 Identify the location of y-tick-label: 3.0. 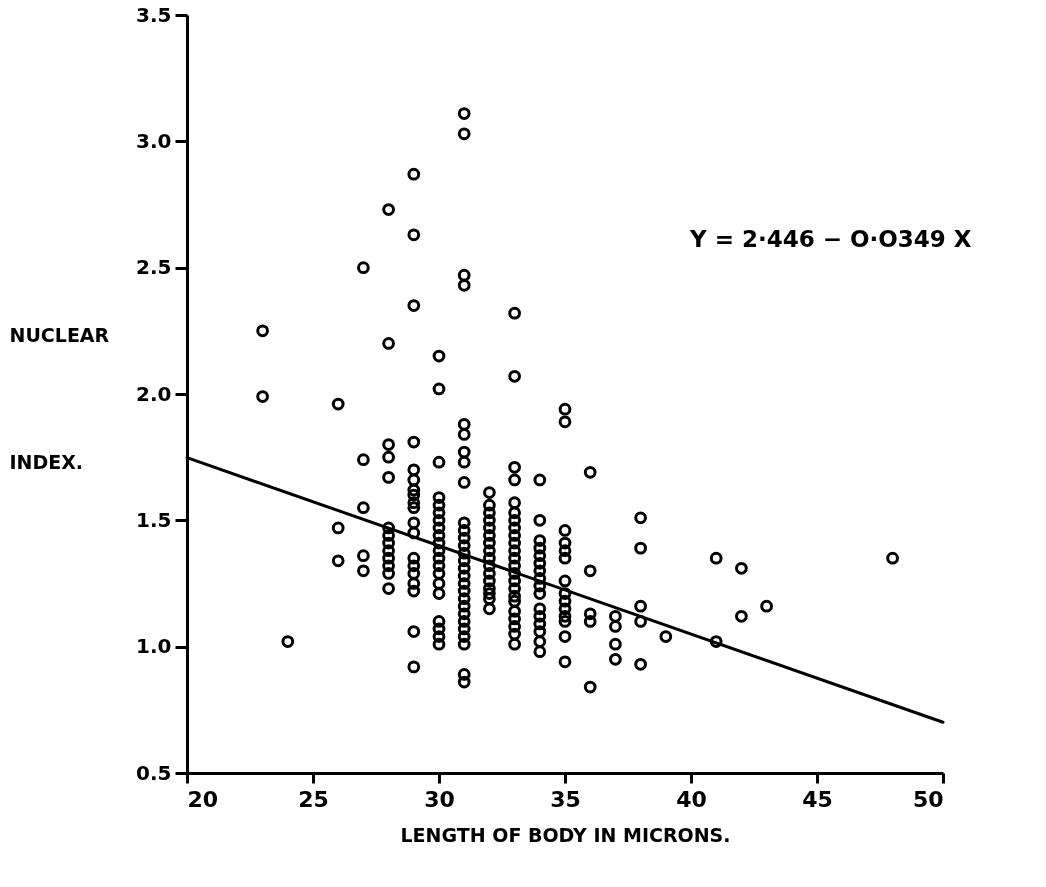
(154, 140).